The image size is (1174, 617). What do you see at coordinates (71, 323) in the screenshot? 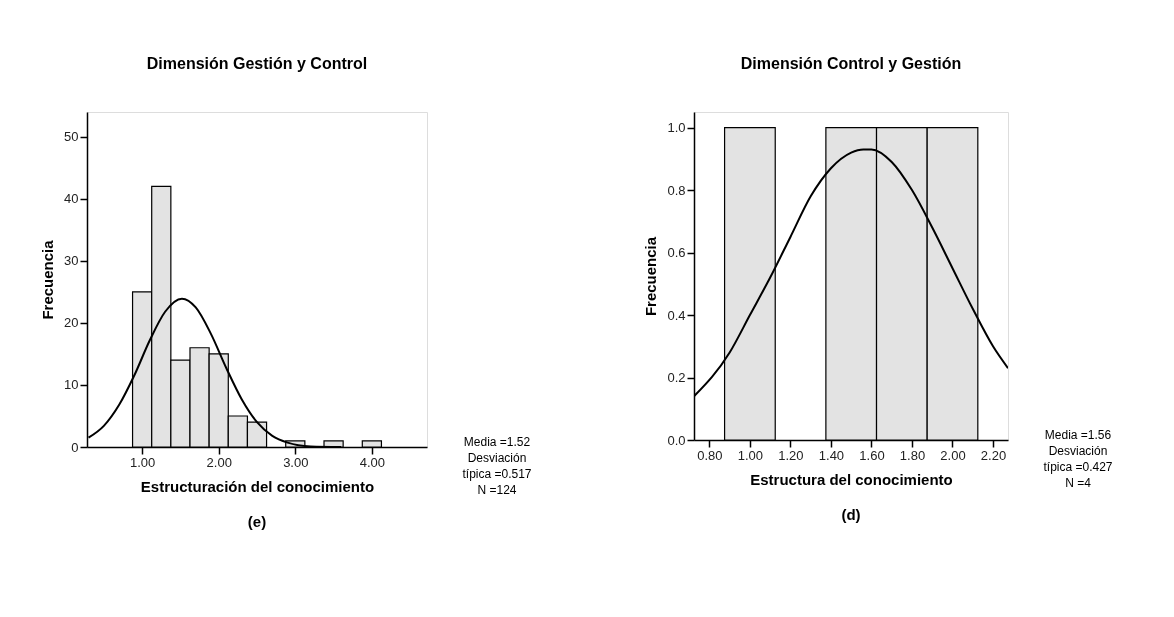
I see `y-tick-label: 20` at bounding box center [71, 323].